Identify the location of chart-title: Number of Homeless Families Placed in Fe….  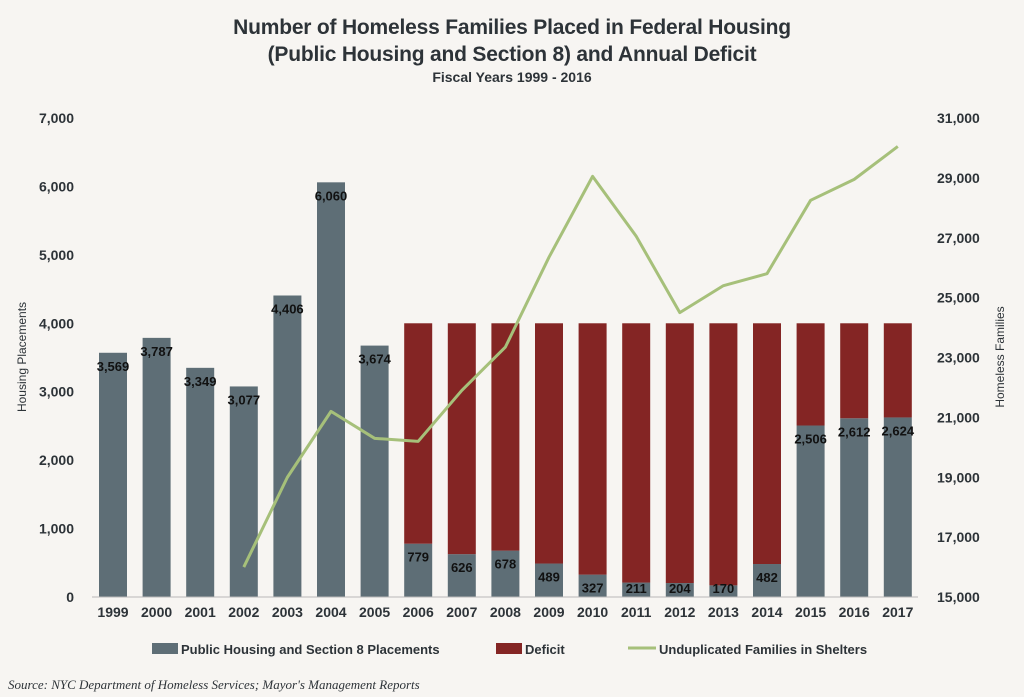
(512, 27).